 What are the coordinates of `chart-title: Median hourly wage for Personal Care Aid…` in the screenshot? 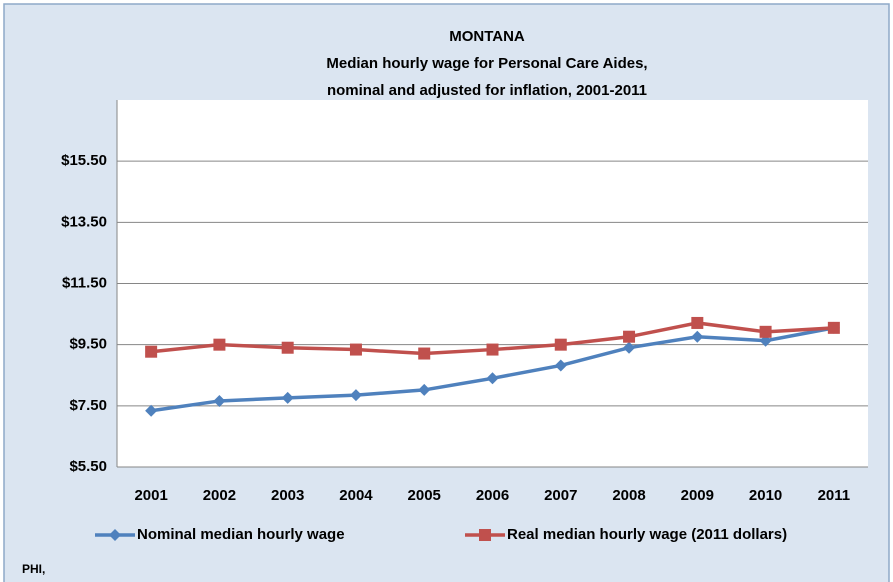 It's located at (486, 63).